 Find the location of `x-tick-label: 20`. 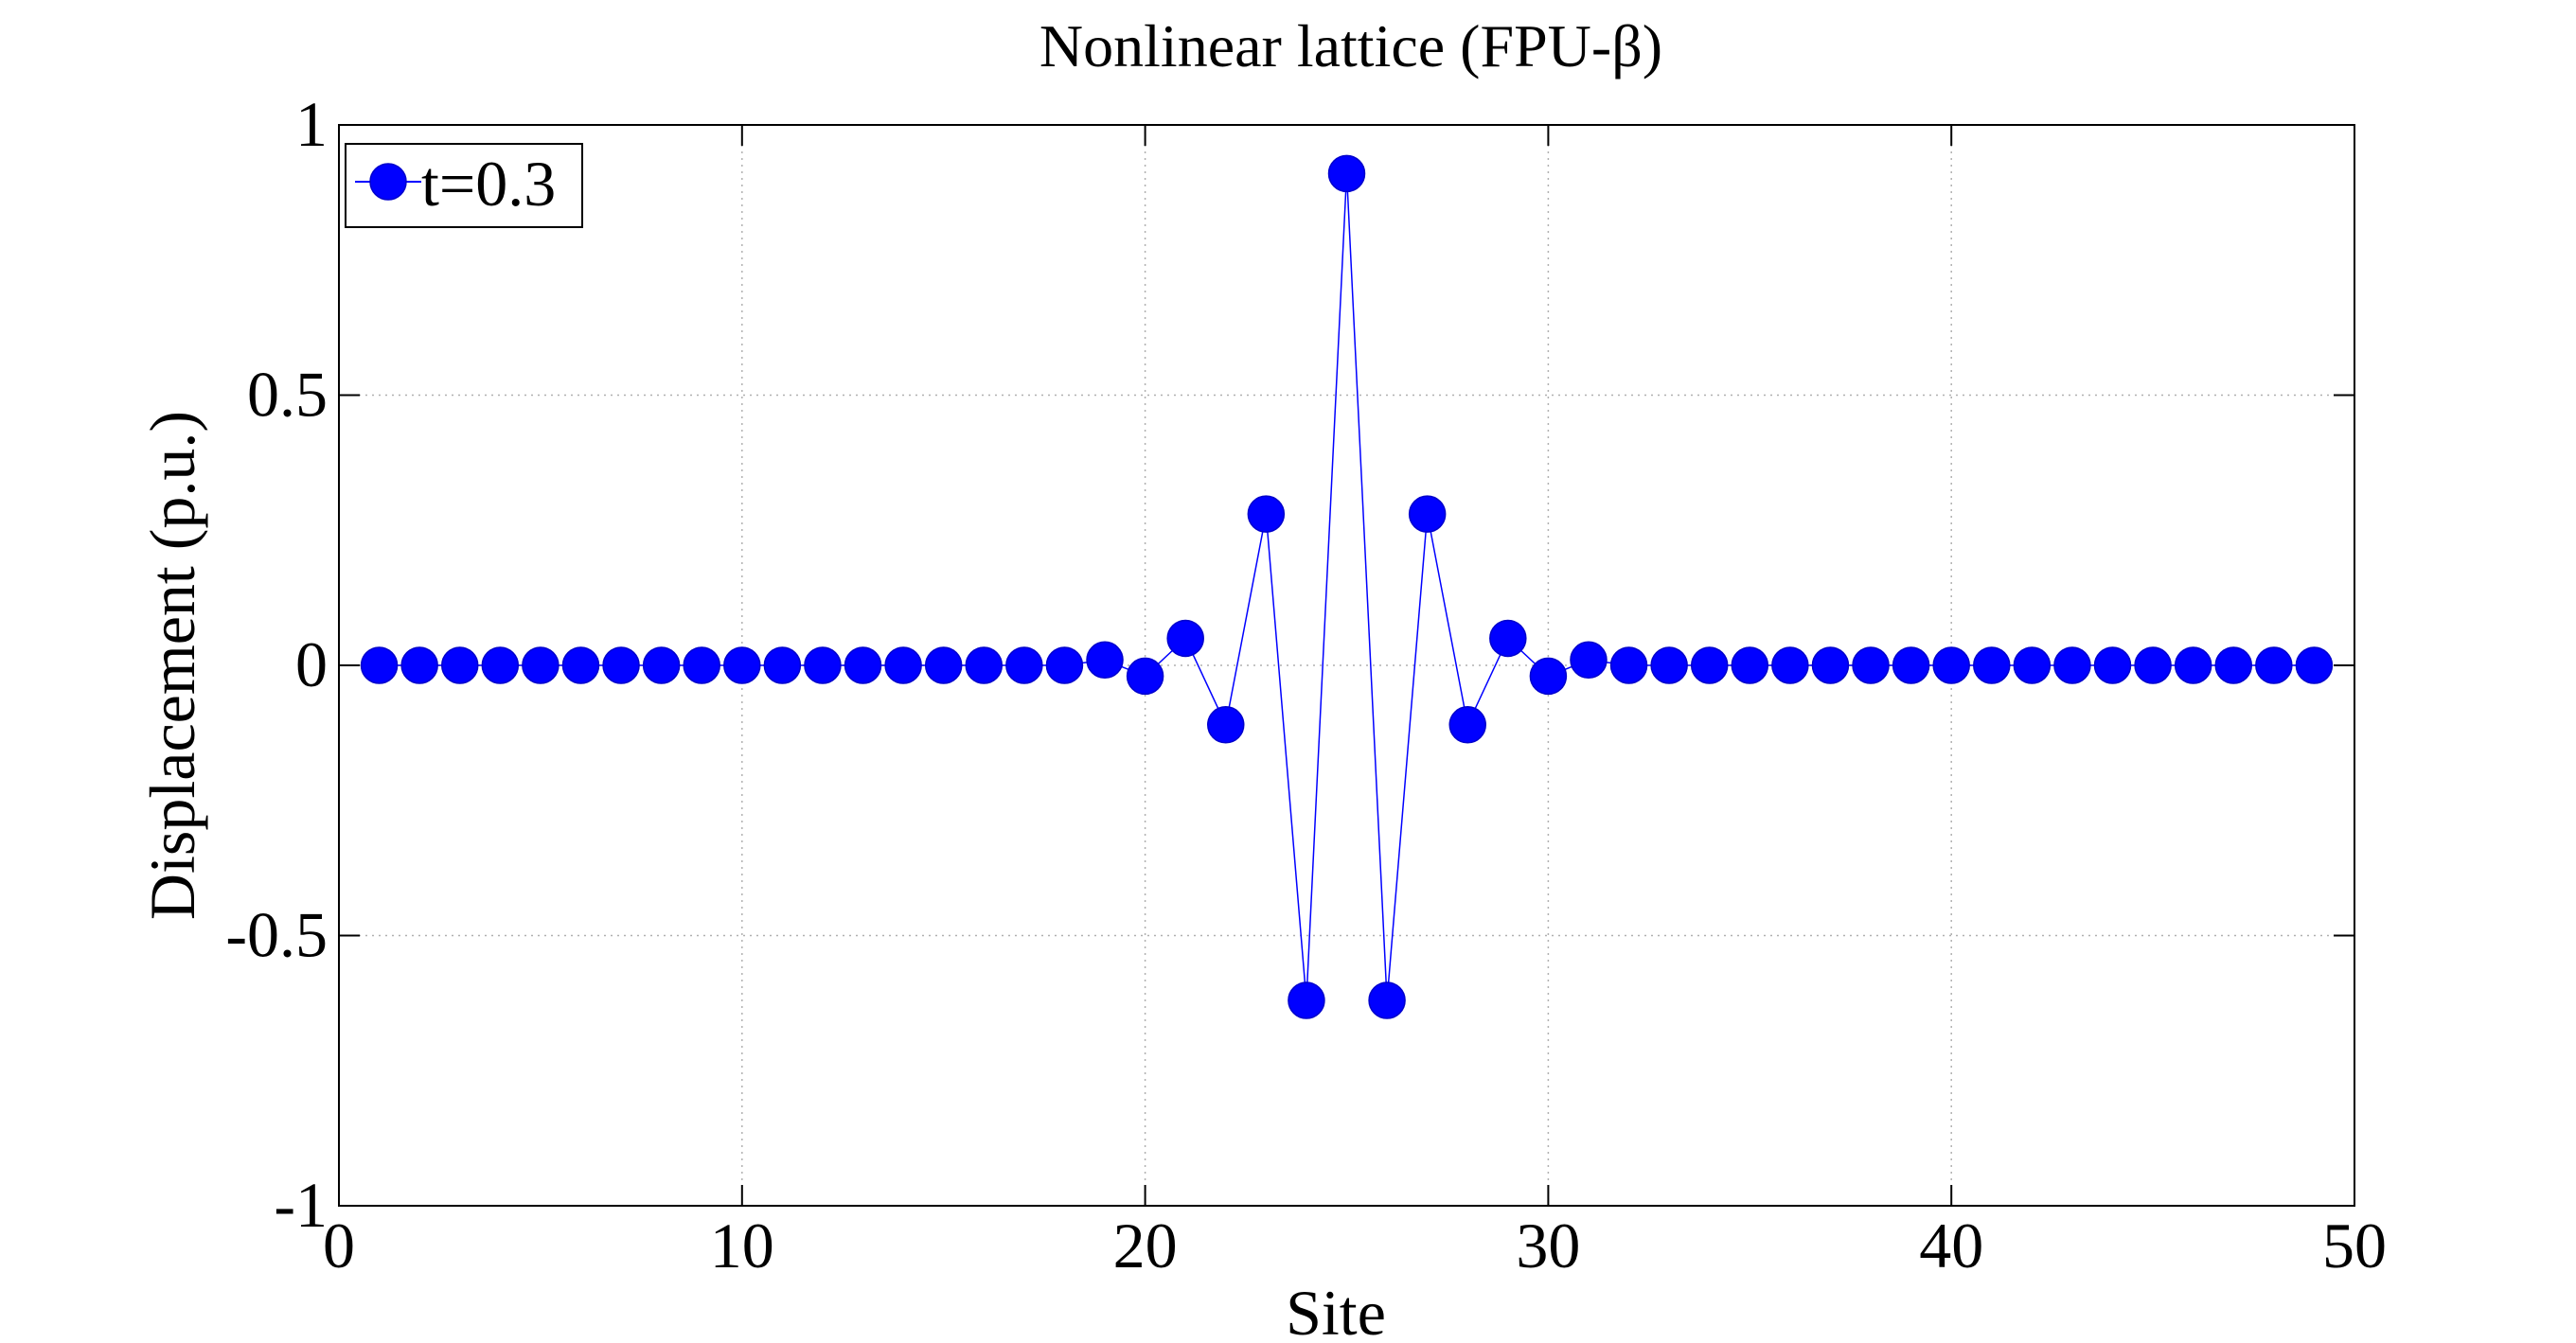

x-tick-label: 20 is located at coordinates (1146, 1245).